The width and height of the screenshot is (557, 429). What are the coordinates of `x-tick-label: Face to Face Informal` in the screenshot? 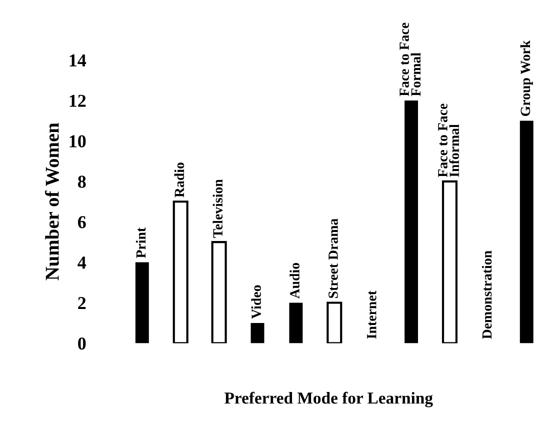 It's located at (449, 141).